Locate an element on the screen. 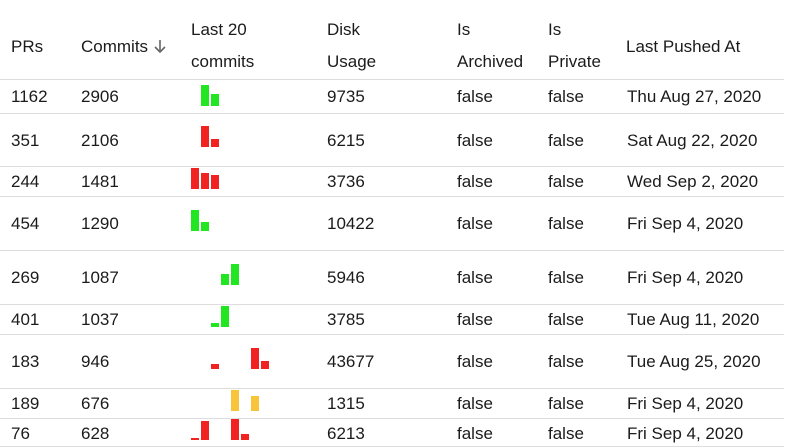  cell-commits: 1290 is located at coordinates (100, 223).